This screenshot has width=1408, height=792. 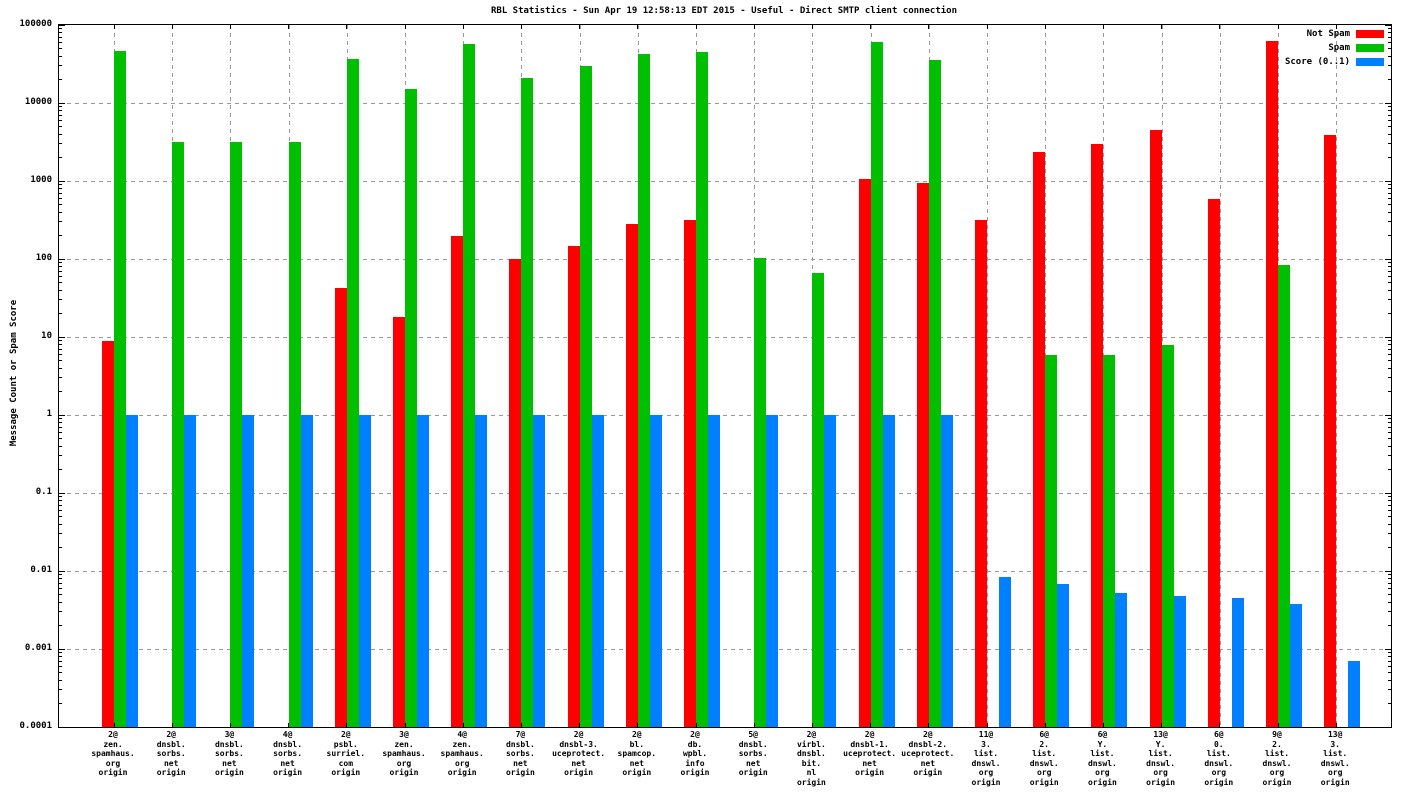 I want to click on bar-score-0-1--7, so click(x=539, y=571).